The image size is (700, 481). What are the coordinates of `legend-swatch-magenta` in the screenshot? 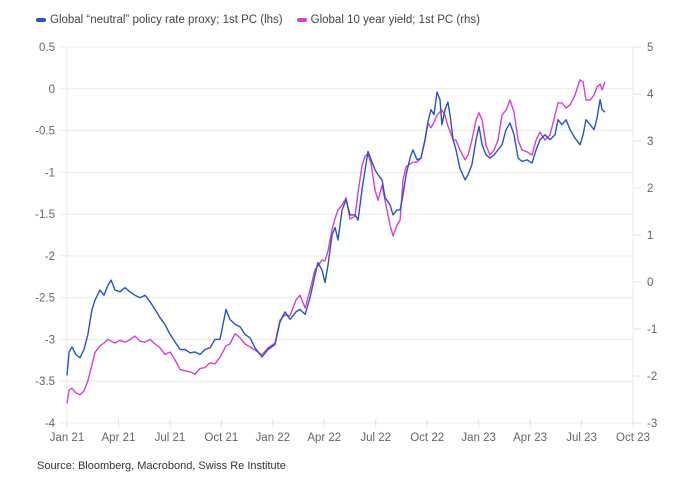 It's located at (301, 20).